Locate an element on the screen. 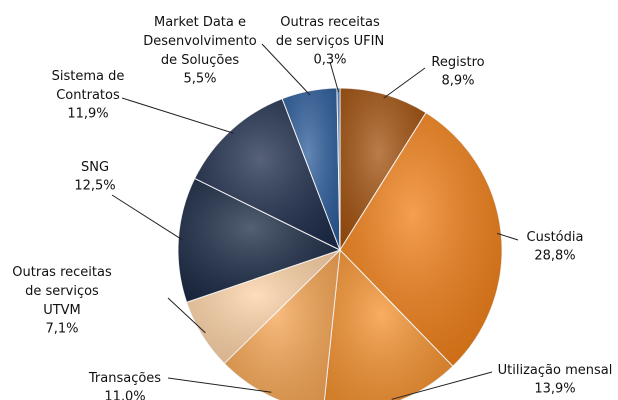 Image resolution: width=618 pixels, height=400 pixels. label-line: SNG is located at coordinates (95, 167).